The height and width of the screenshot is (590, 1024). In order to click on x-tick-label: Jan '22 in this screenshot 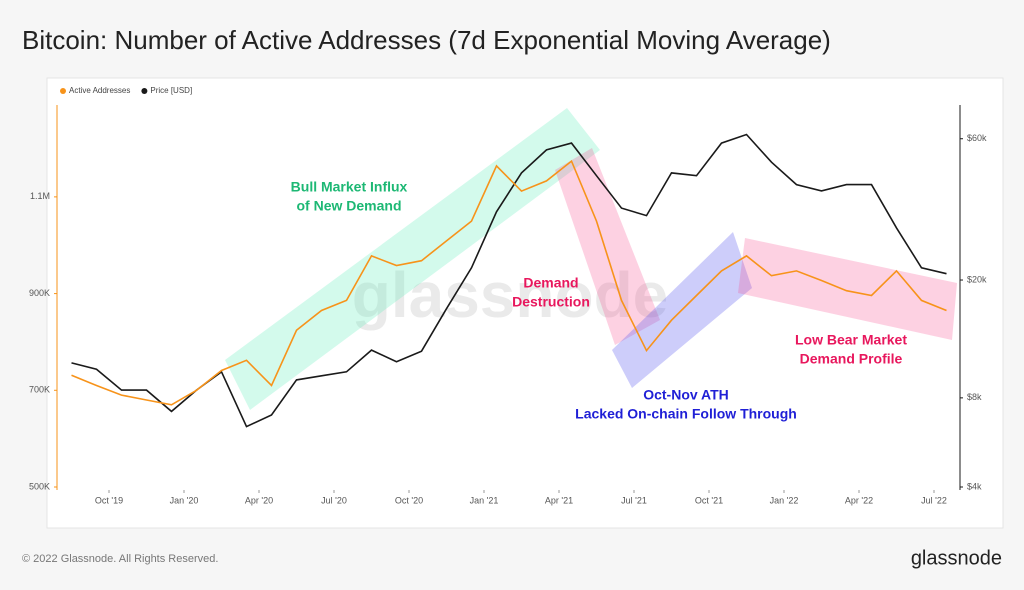, I will do `click(784, 500)`.